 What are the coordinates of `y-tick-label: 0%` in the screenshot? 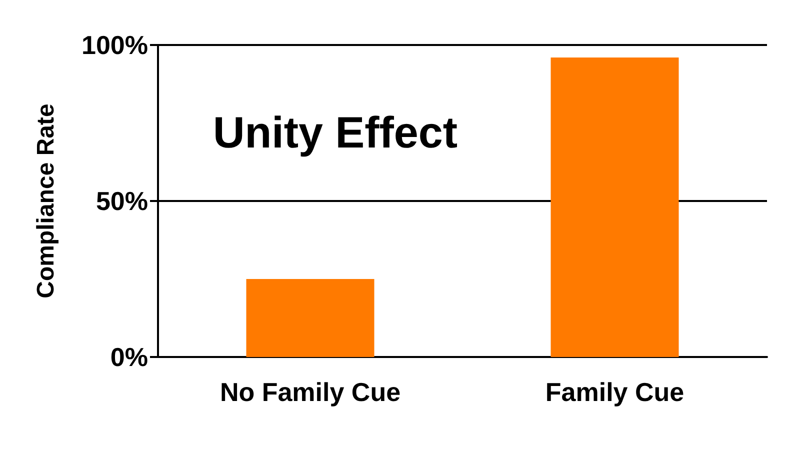 It's located at (129, 357).